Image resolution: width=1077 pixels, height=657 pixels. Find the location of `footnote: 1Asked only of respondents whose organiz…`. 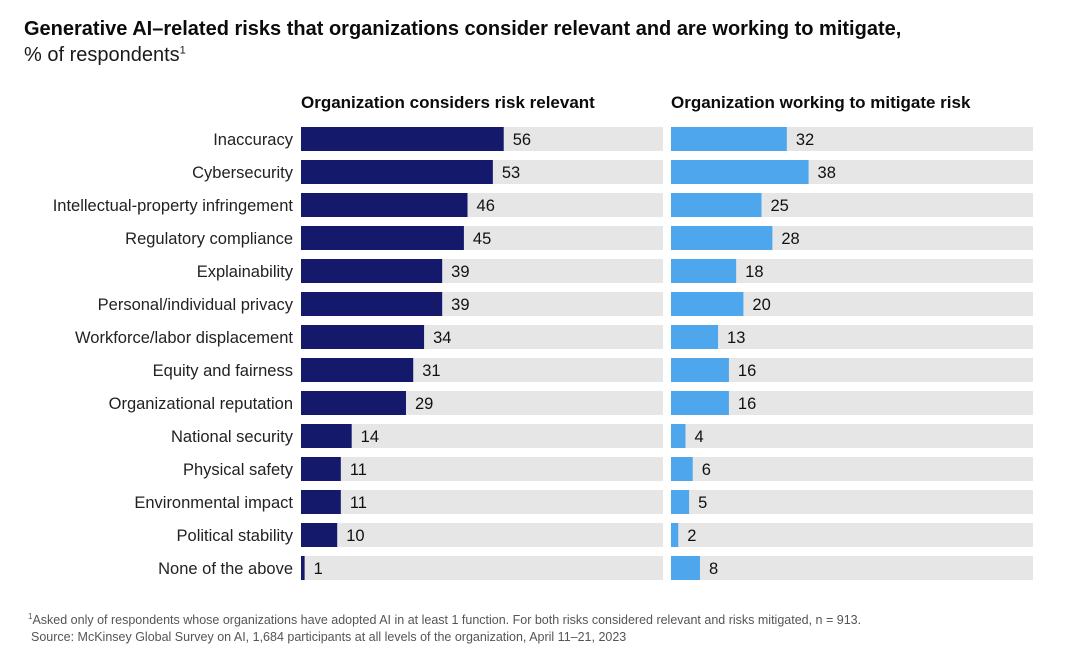

footnote: 1Asked only of respondents whose organiz… is located at coordinates (444, 627).